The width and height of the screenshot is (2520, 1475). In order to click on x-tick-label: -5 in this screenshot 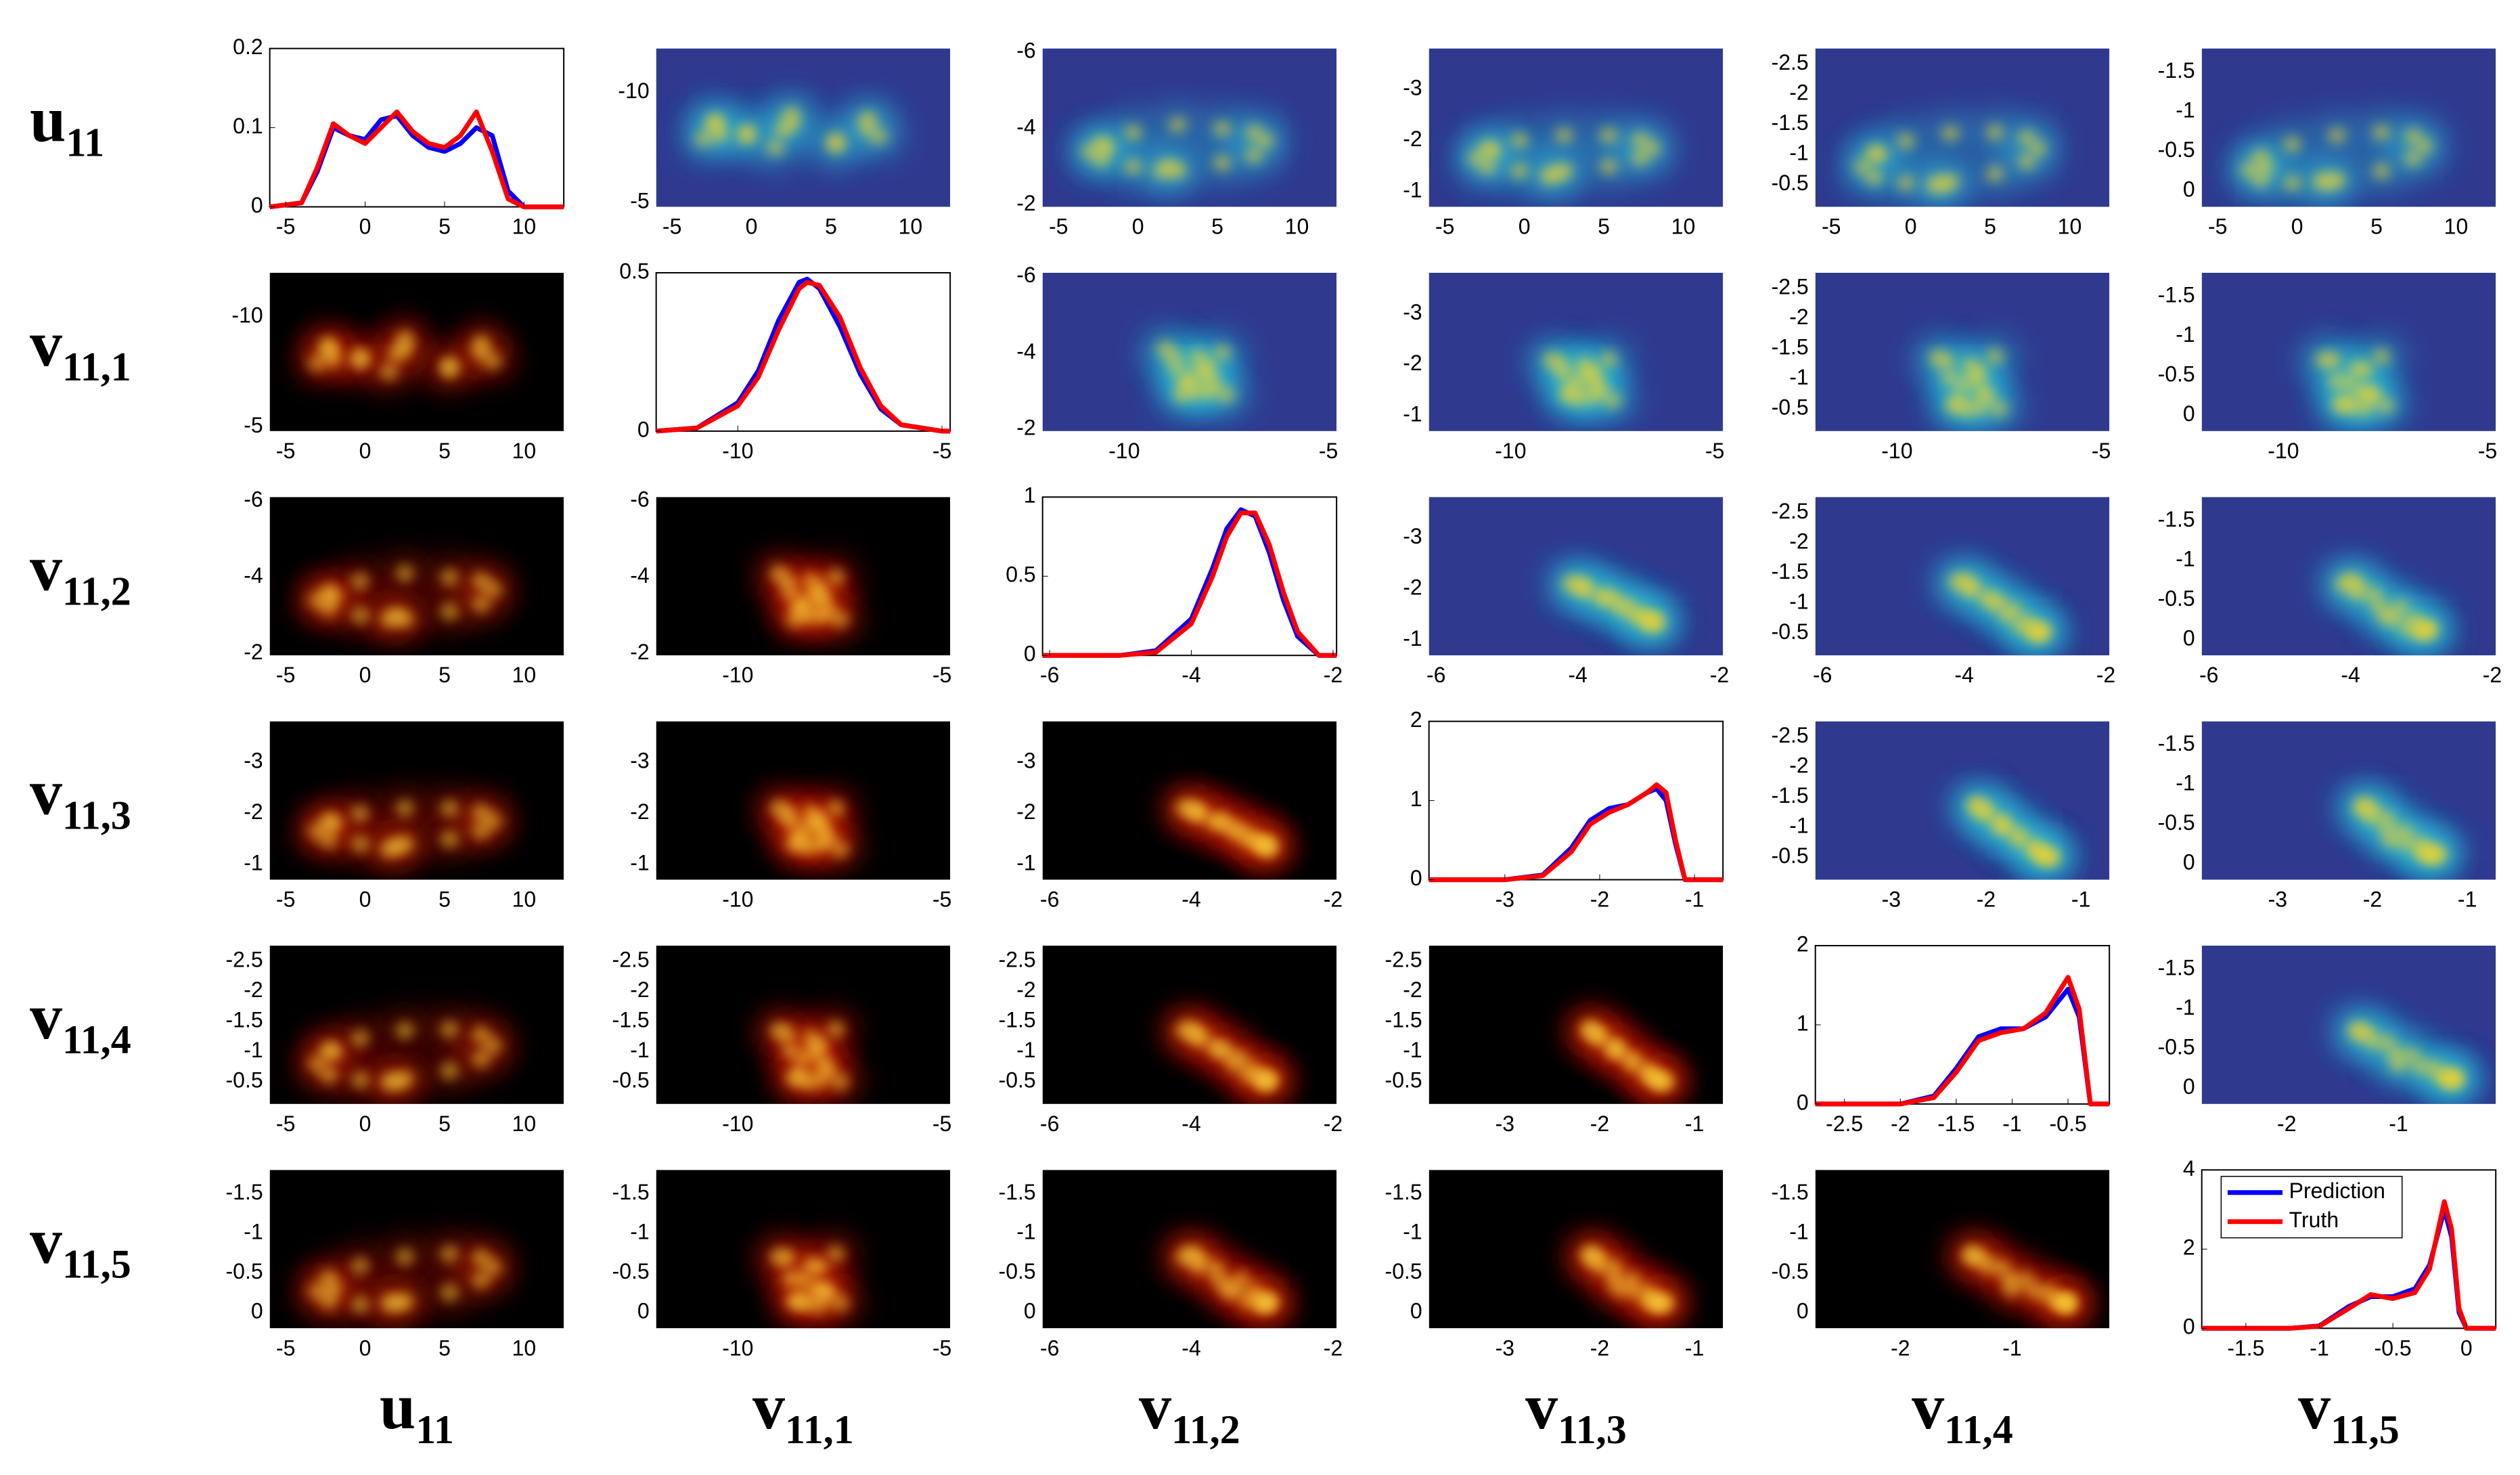, I will do `click(2101, 451)`.